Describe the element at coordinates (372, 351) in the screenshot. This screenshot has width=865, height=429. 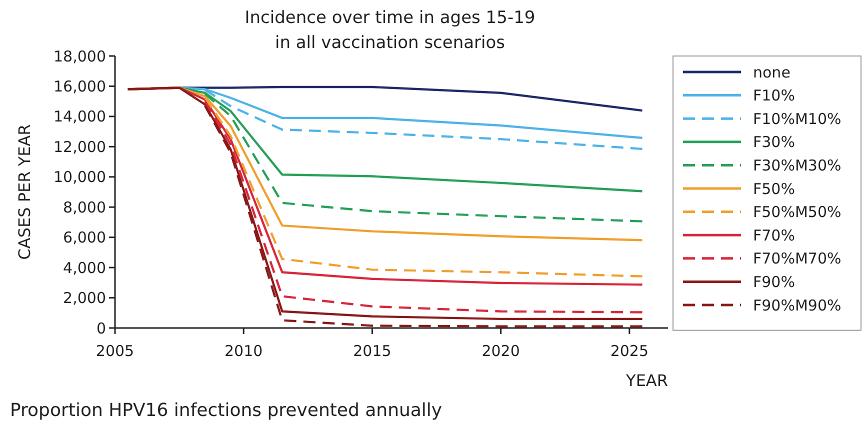
I see `x-tick-label: 2015` at that location.